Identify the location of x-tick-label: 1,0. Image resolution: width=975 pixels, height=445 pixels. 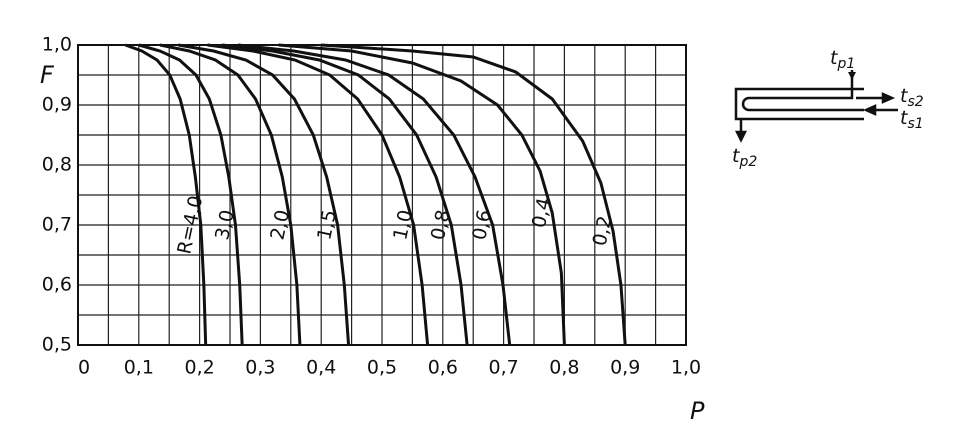
(686, 368).